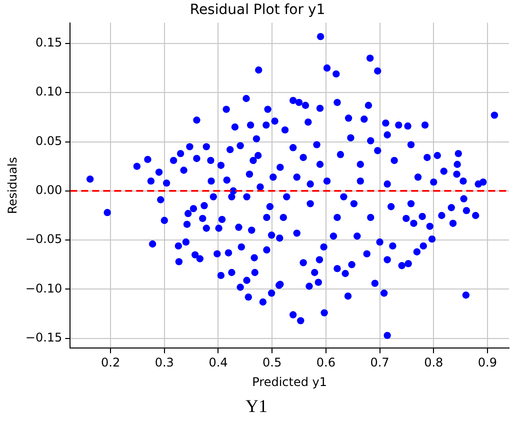  What do you see at coordinates (12, 185) in the screenshot?
I see `y-axis-title: Residuals` at bounding box center [12, 185].